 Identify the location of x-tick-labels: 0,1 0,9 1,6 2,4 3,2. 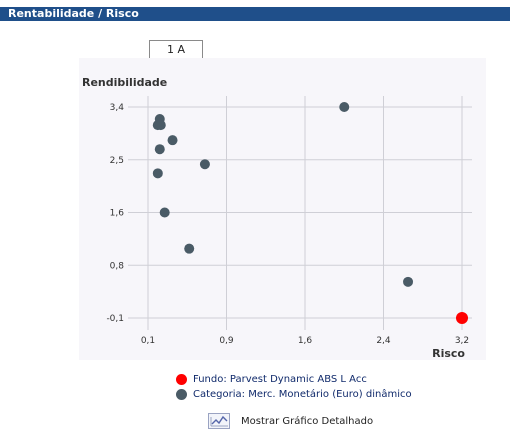
(305, 341).